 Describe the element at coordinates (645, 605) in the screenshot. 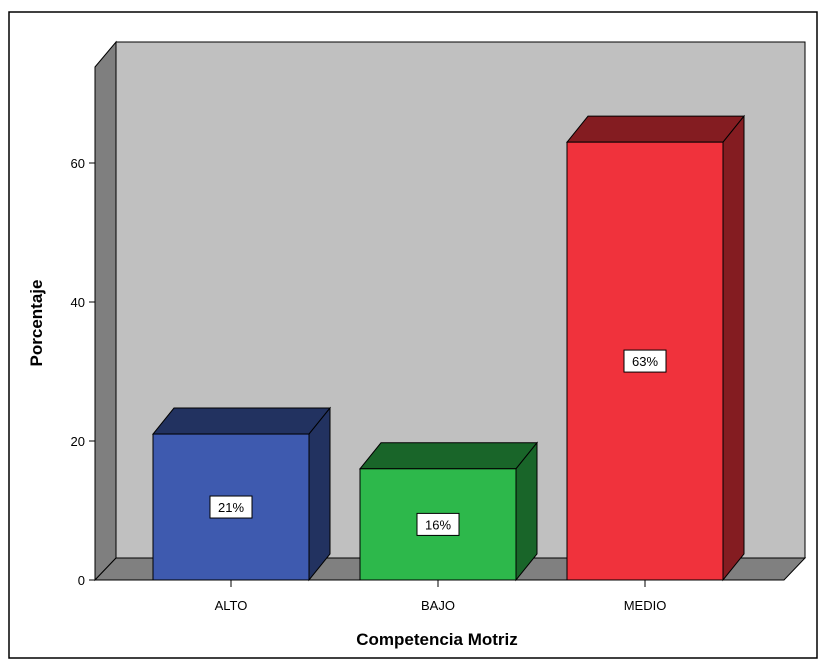

I see `x-tick-label: MEDIO` at that location.